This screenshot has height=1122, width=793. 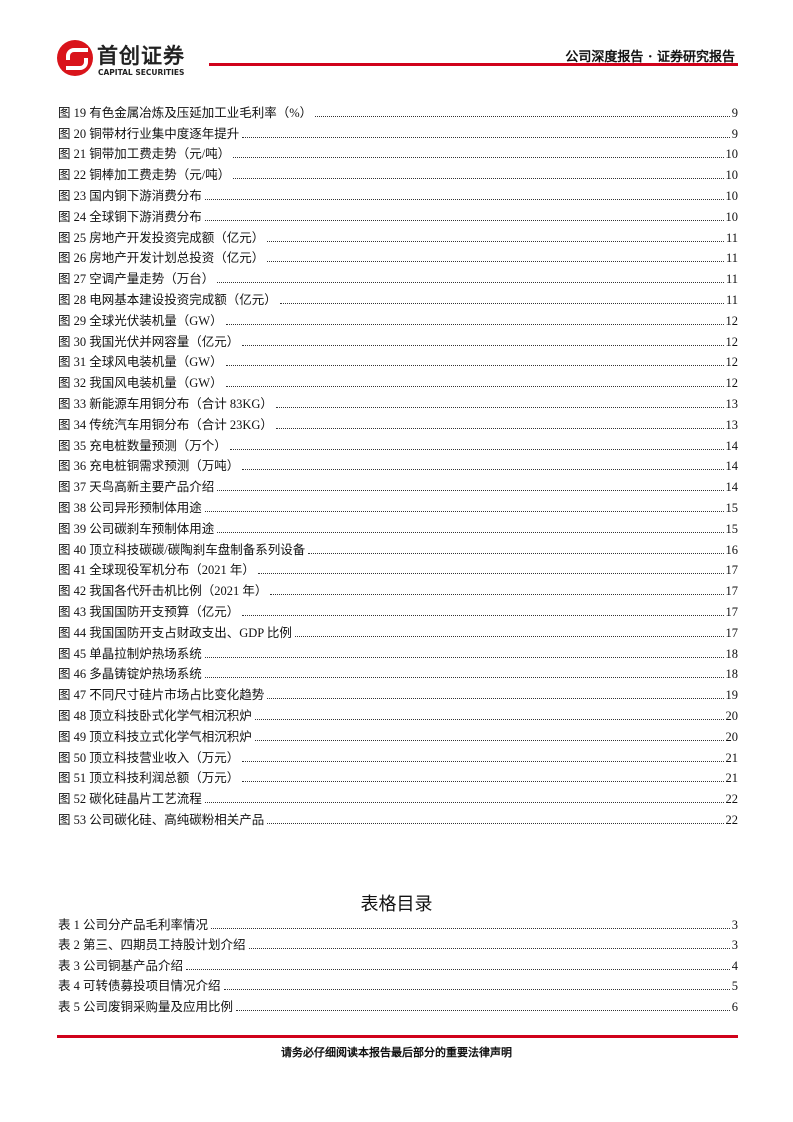 I want to click on entry-label: 表 2 第三、四期员工持股计划介绍, so click(x=152, y=945).